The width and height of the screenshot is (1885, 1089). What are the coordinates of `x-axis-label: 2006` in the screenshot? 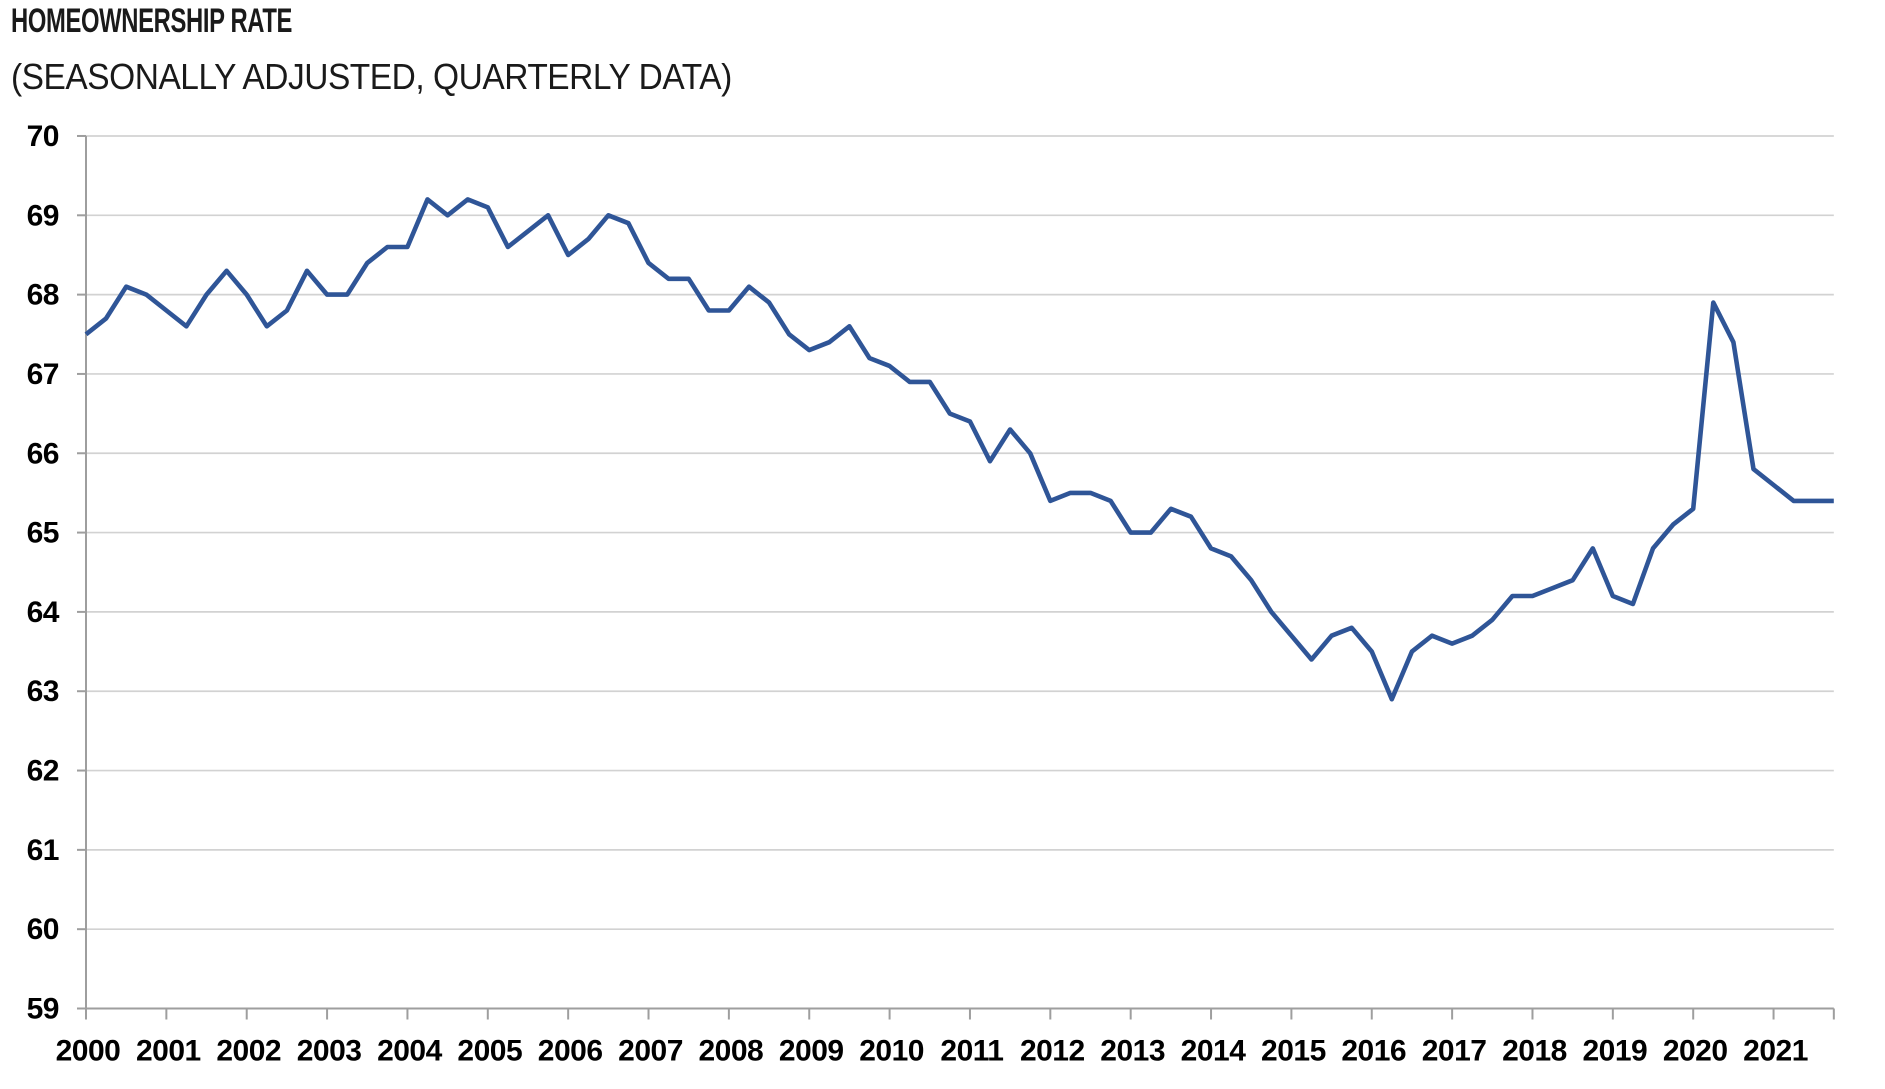 It's located at (570, 1051).